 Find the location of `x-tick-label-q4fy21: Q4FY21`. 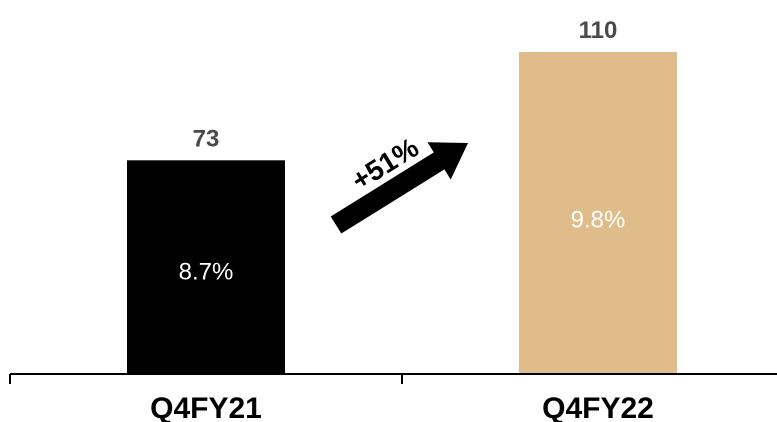

x-tick-label-q4fy21: Q4FY21 is located at coordinates (206, 407).